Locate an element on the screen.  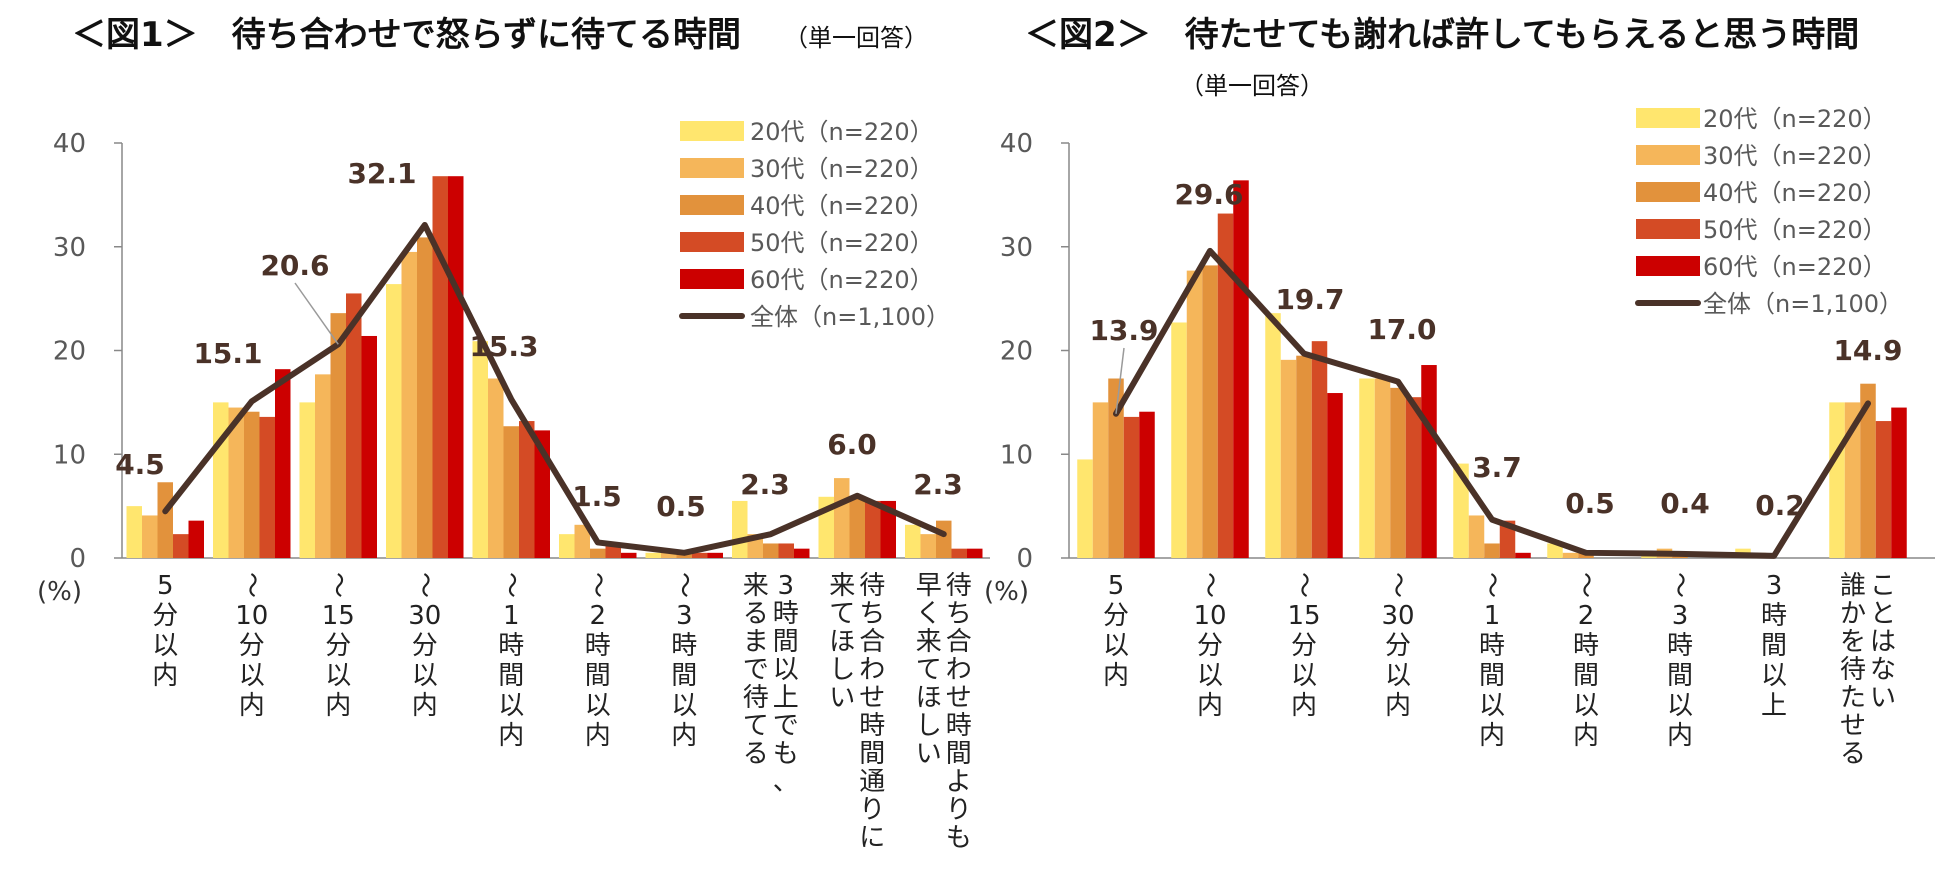
legend-swatch-30s is located at coordinates (1668, 155).